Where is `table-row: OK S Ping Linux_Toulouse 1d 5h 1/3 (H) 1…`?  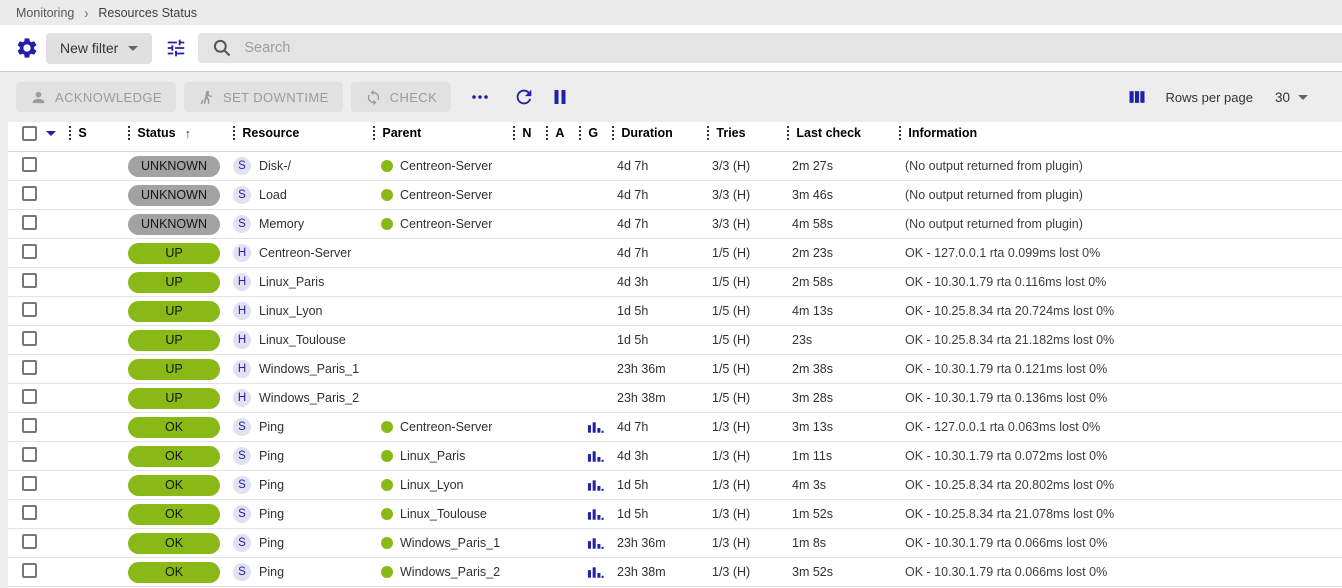
table-row: OK S Ping Linux_Toulouse 1d 5h 1/3 (H) 1… is located at coordinates (675, 514).